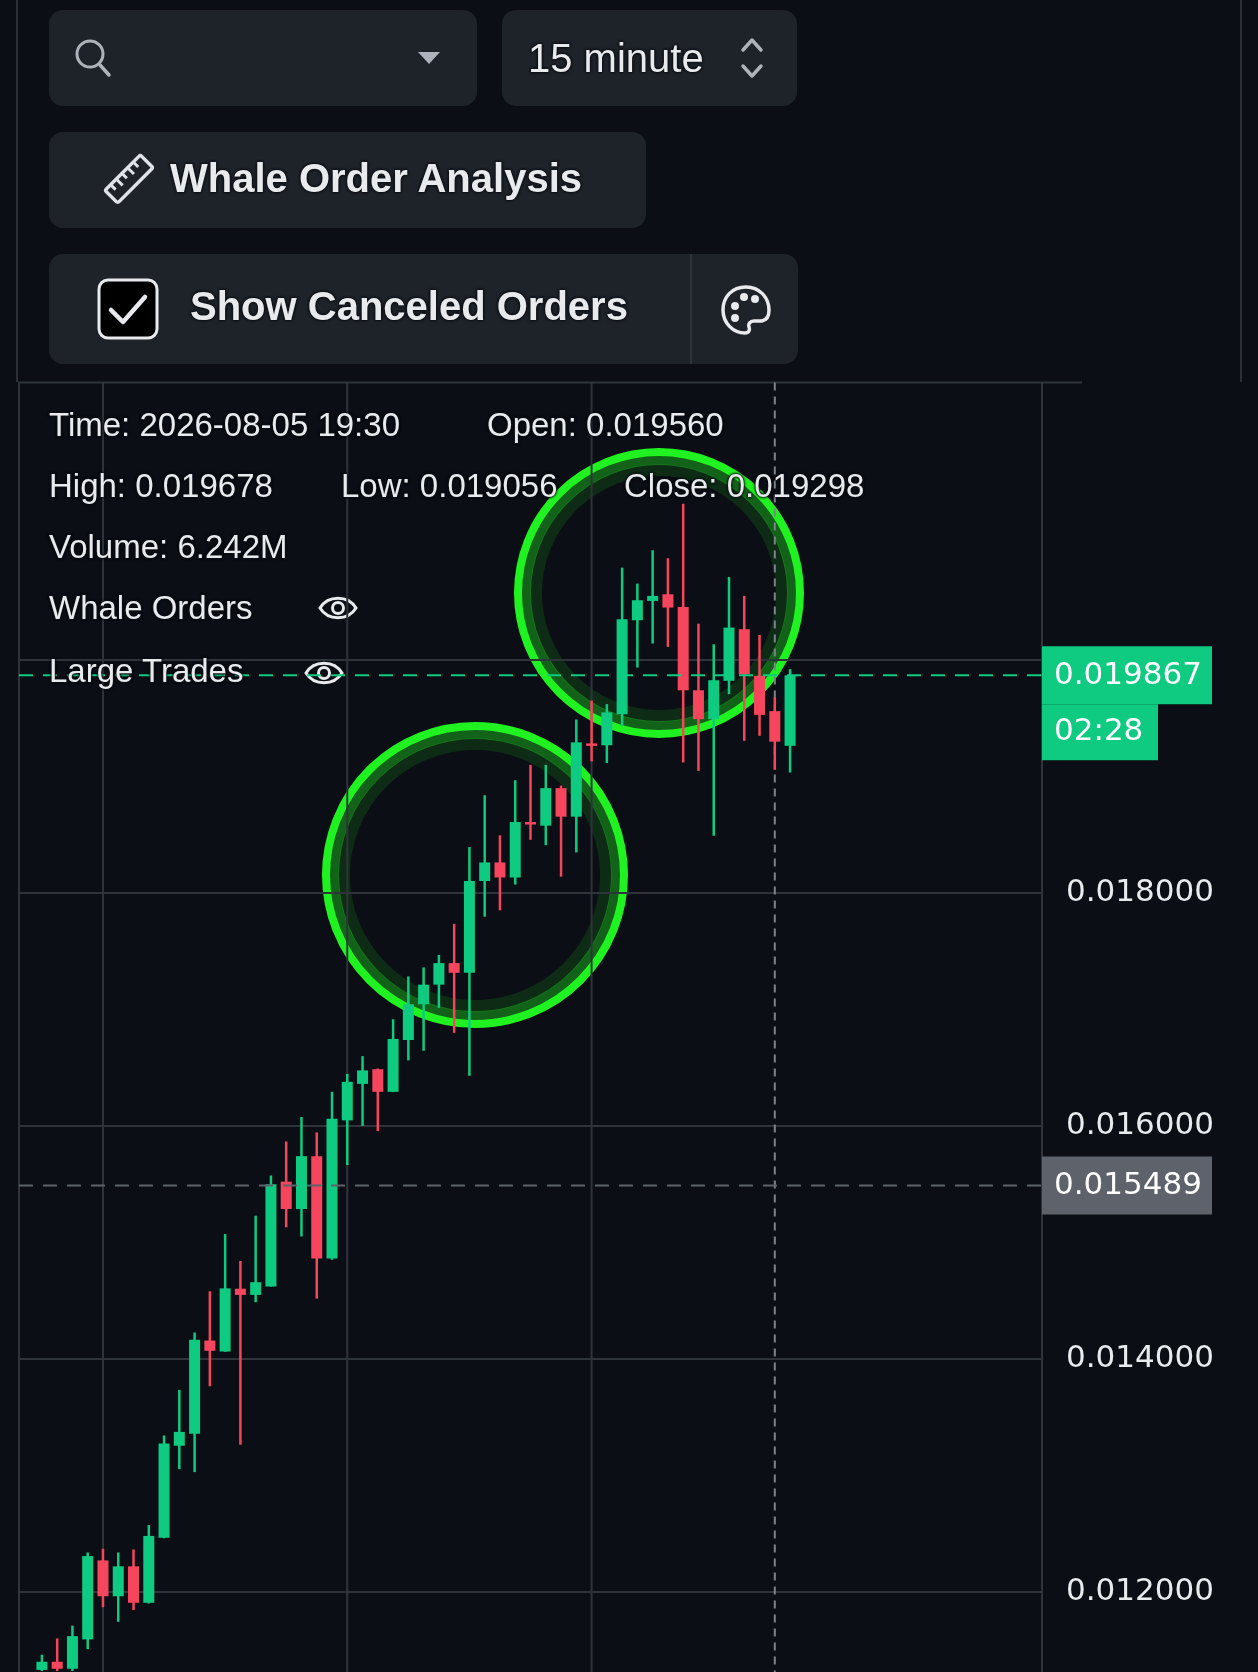 Image resolution: width=1258 pixels, height=1672 pixels. What do you see at coordinates (616, 58) in the screenshot?
I see `text: 15 minute` at bounding box center [616, 58].